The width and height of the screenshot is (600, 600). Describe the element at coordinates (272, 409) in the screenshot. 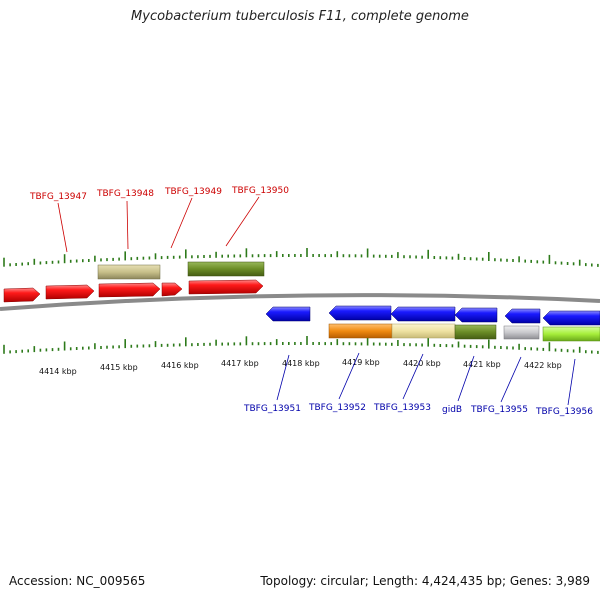

I see `gene-label-tbfg-13951: TBFG_13951` at that location.